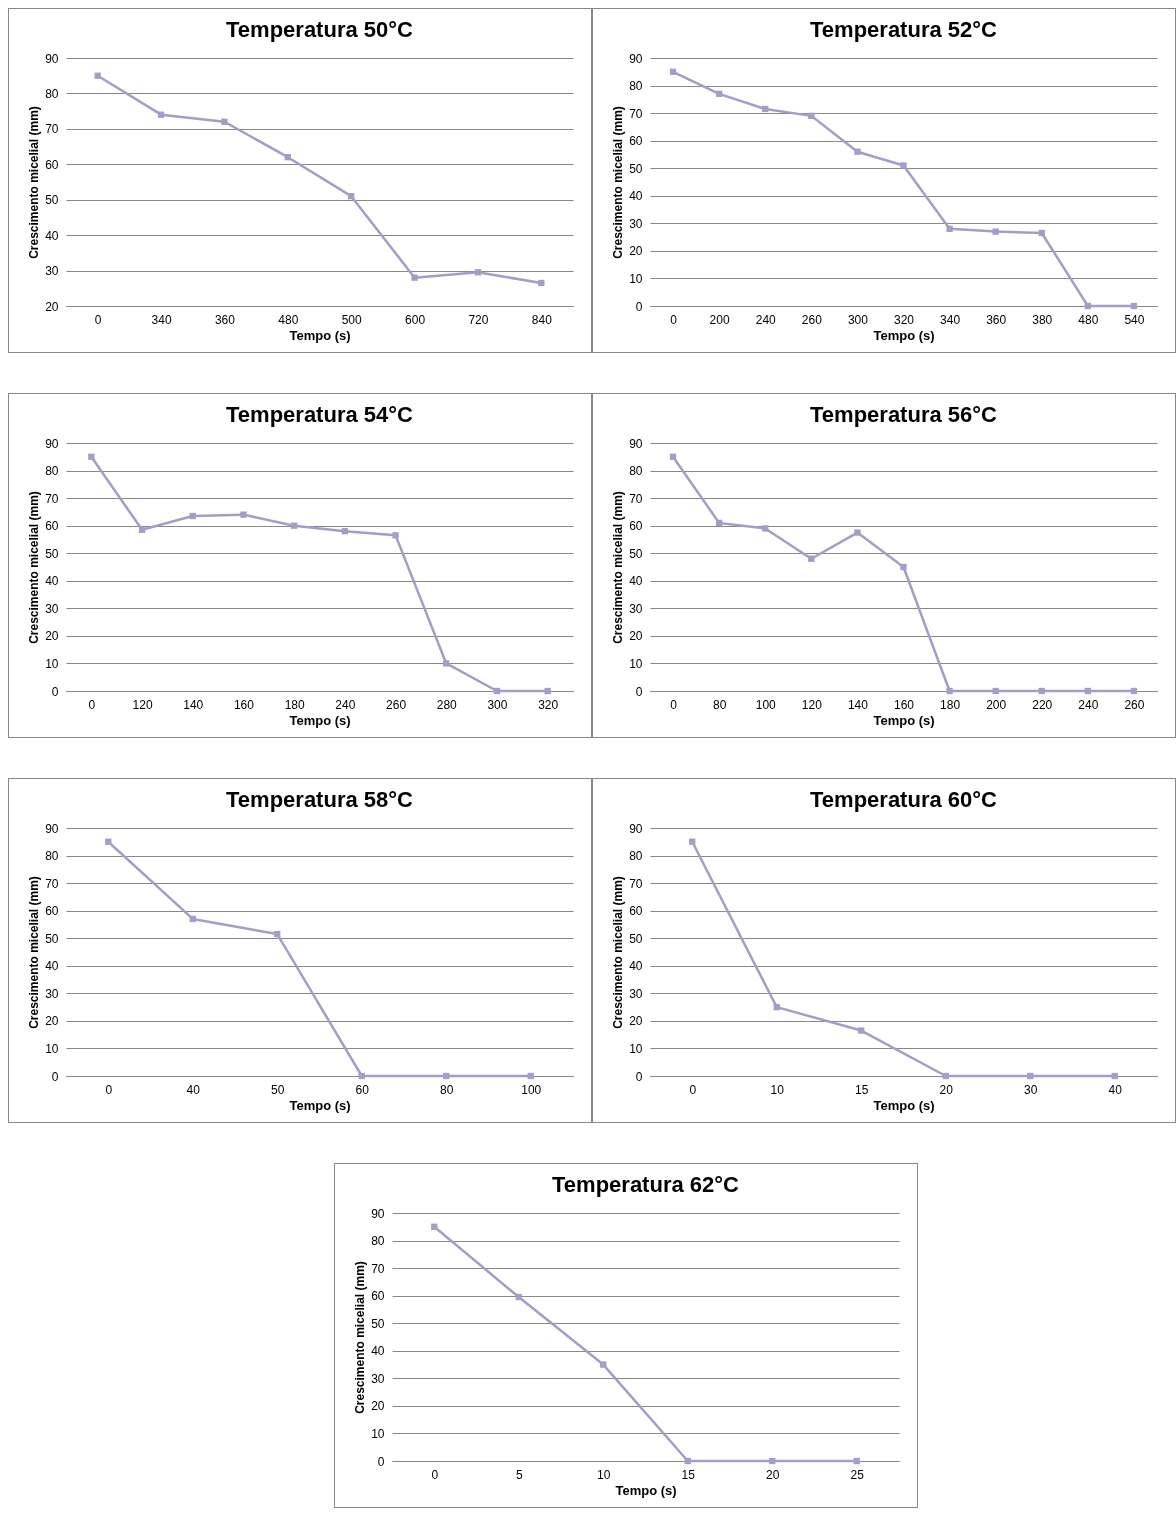 This screenshot has width=1176, height=1524. Describe the element at coordinates (646, 1184) in the screenshot. I see `chart-title: Temperatura 62°C` at that location.